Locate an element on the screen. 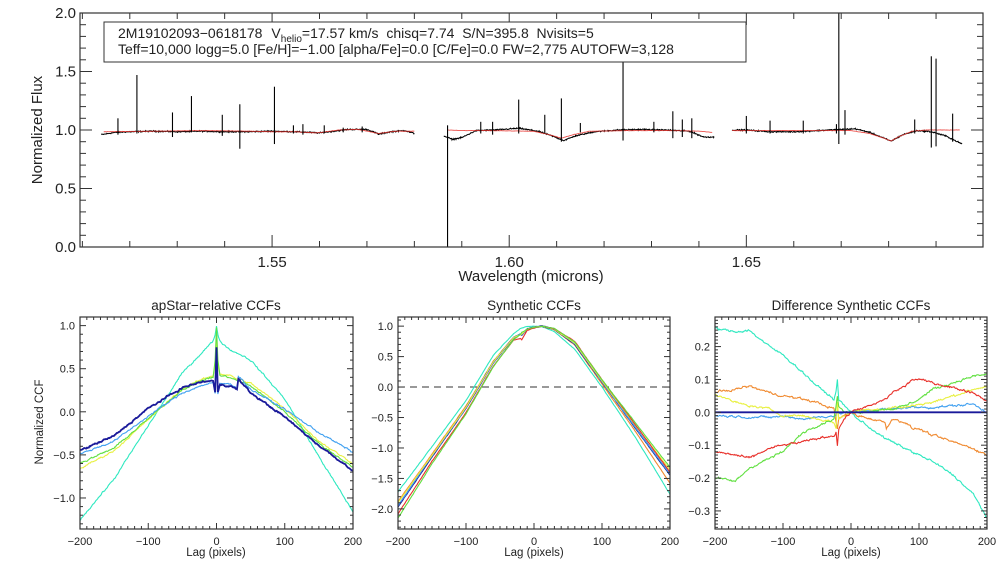 This screenshot has height=576, width=1008. apstar-ccf-lines is located at coordinates (216, 423).